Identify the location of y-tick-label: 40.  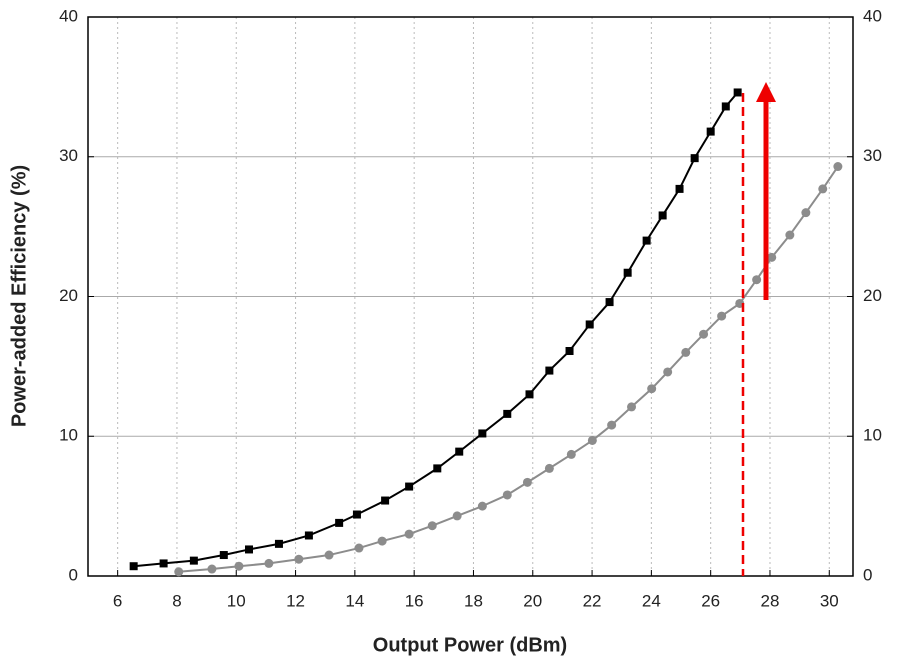
(68, 15).